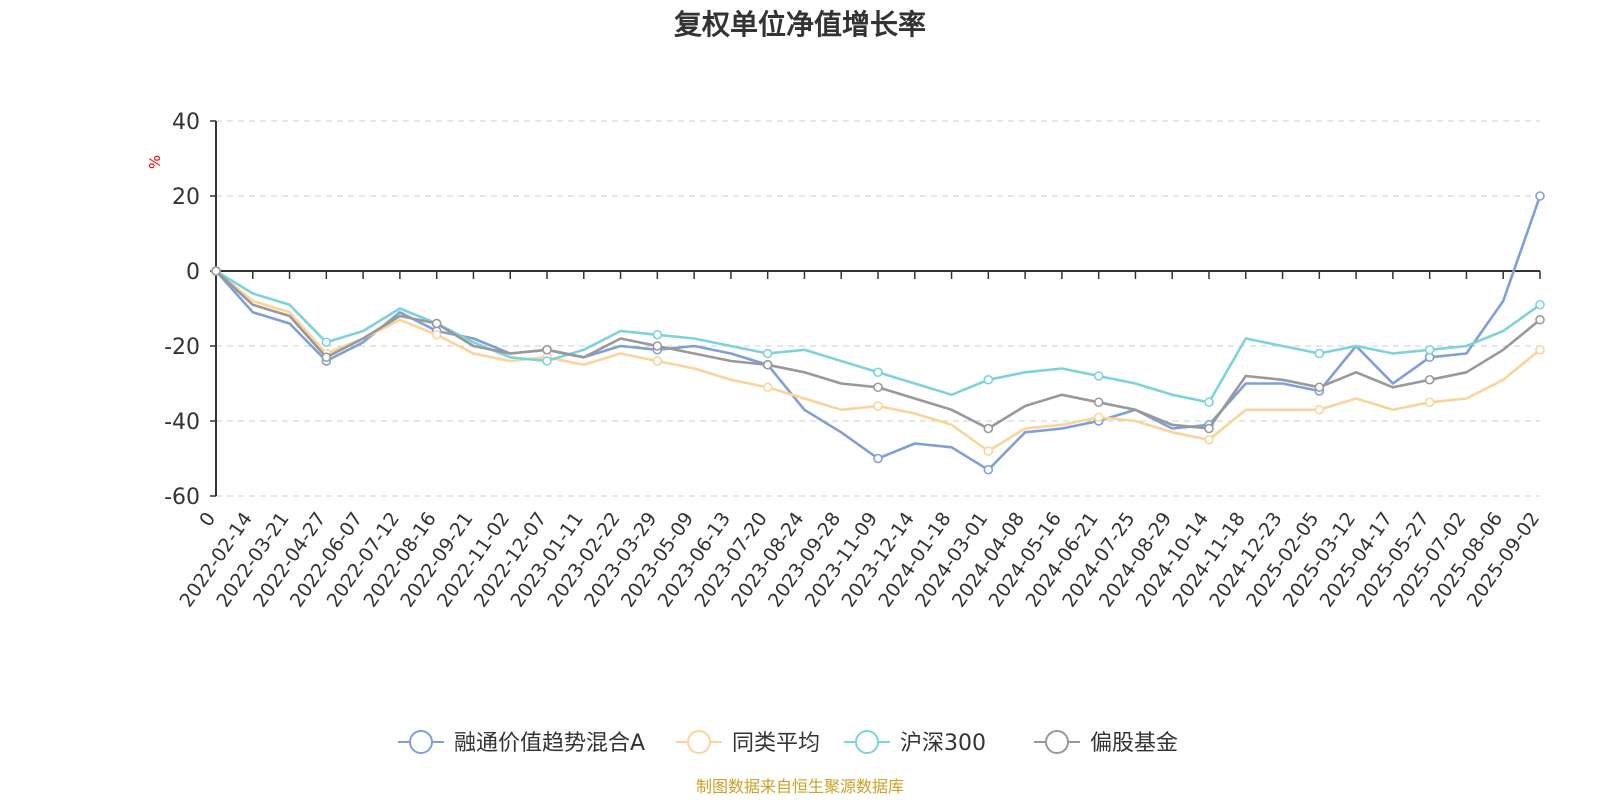 This screenshot has height=800, width=1600. Describe the element at coordinates (800, 786) in the screenshot. I see `data-source-note: 制图数据来自恒生聚源数据库` at that location.